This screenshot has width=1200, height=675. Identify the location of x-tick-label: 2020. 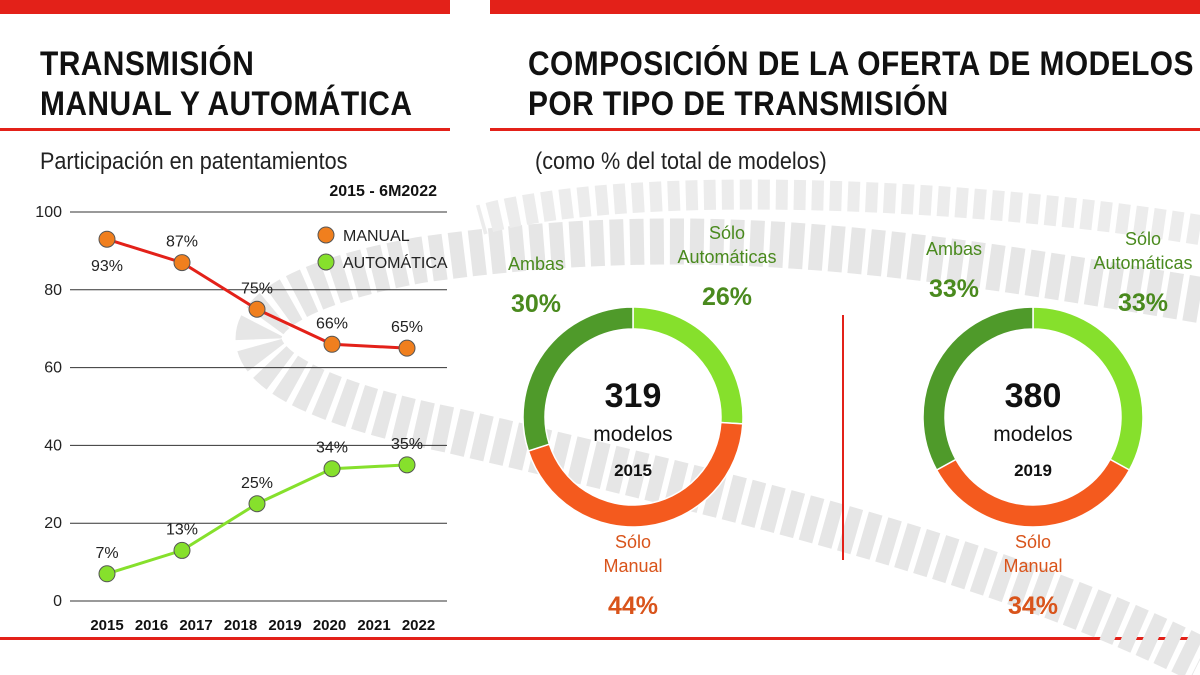
(329, 625).